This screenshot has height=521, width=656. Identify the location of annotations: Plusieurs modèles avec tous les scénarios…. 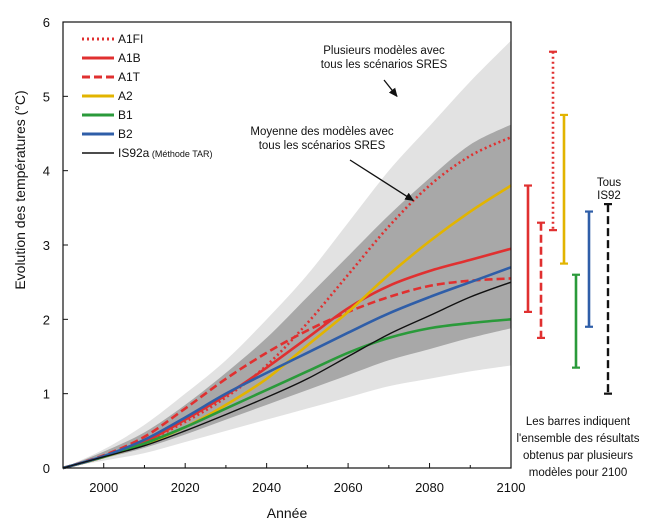
(349, 123).